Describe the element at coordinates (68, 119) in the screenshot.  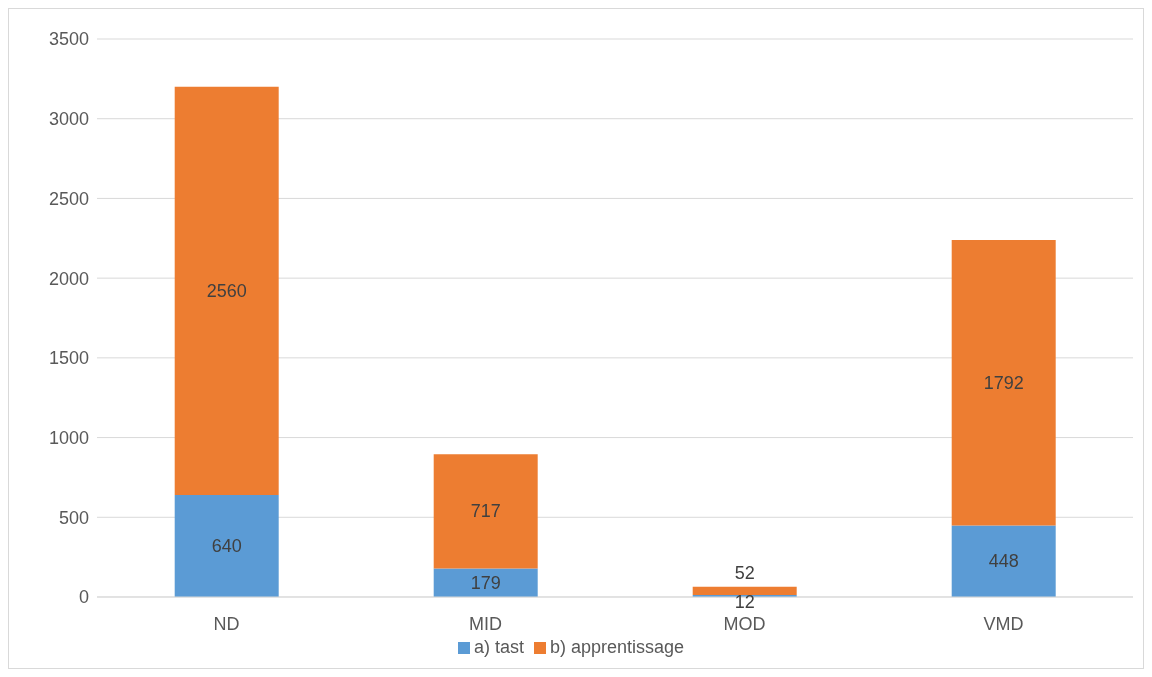
I see `y-tick-label: 3000` at that location.